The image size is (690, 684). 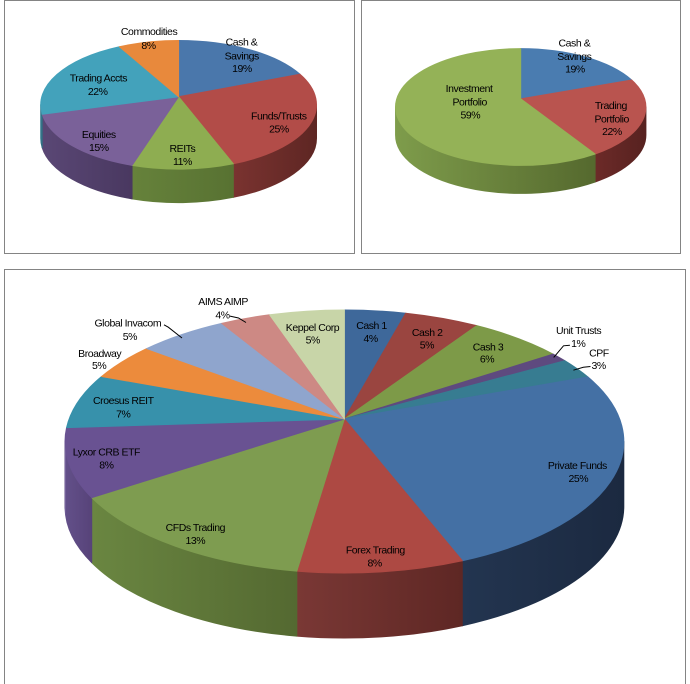 I want to click on svg-text: Cash 3, so click(x=488, y=347).